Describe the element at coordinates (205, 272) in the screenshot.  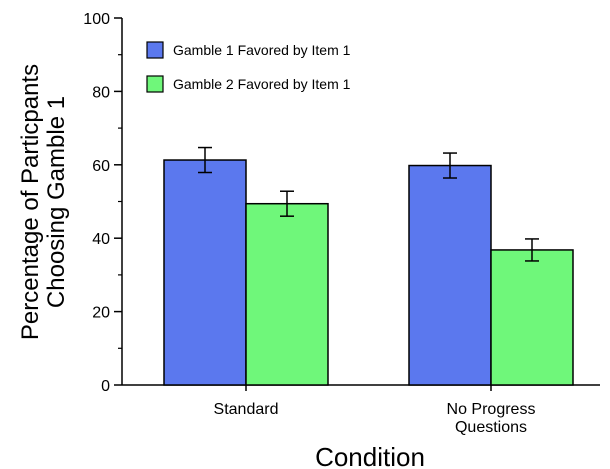
I see `bar-gamble1-standard` at that location.